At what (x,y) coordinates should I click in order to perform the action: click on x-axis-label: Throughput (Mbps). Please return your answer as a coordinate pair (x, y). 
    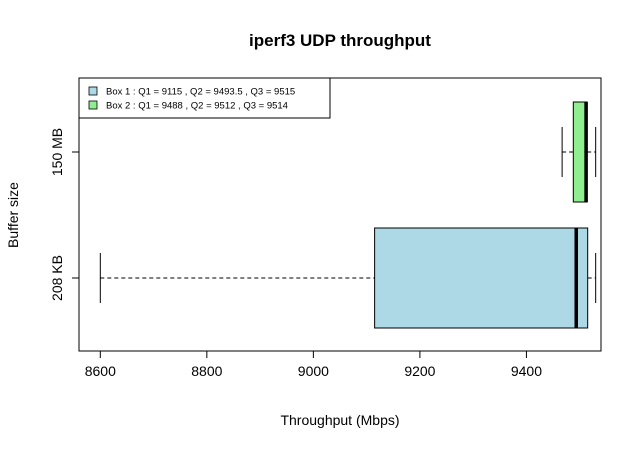
    Looking at the image, I should click on (339, 420).